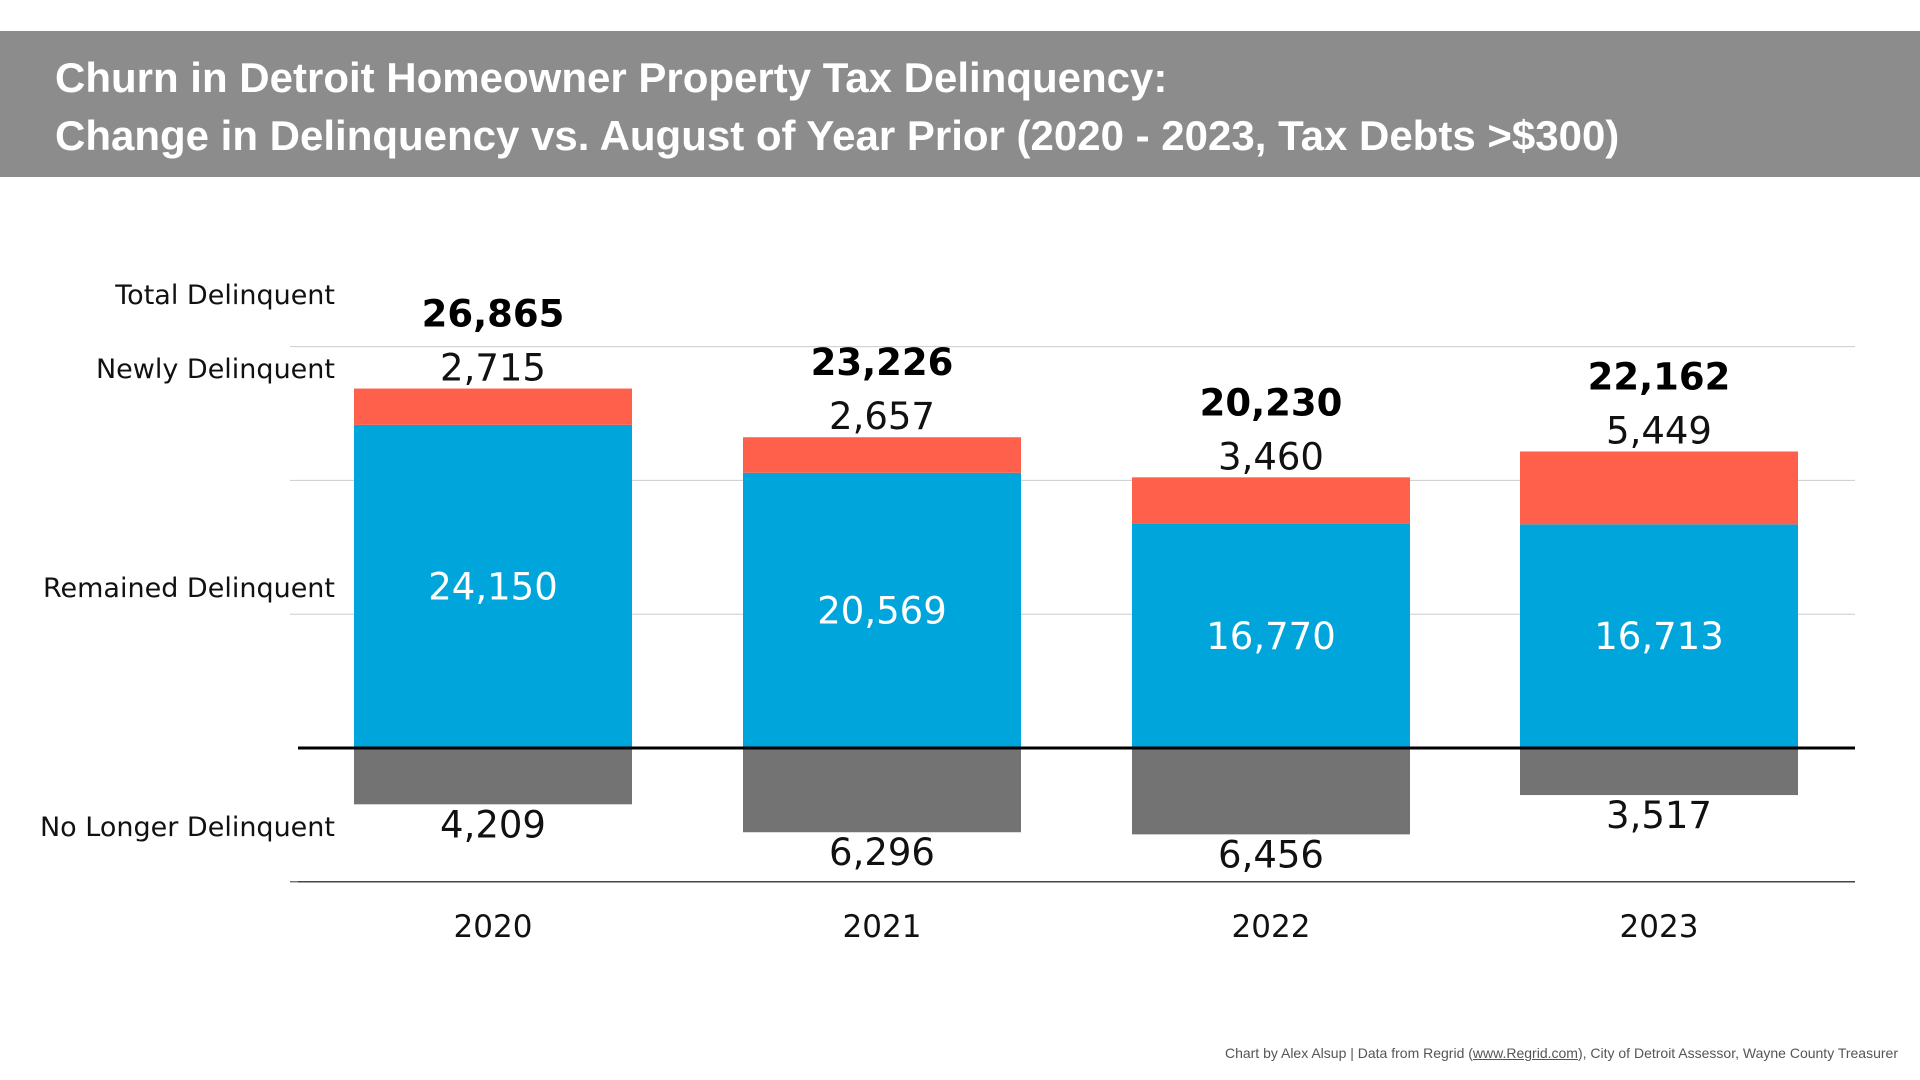  What do you see at coordinates (1525, 1053) in the screenshot?
I see `regrid-link: www.Regrid.com` at bounding box center [1525, 1053].